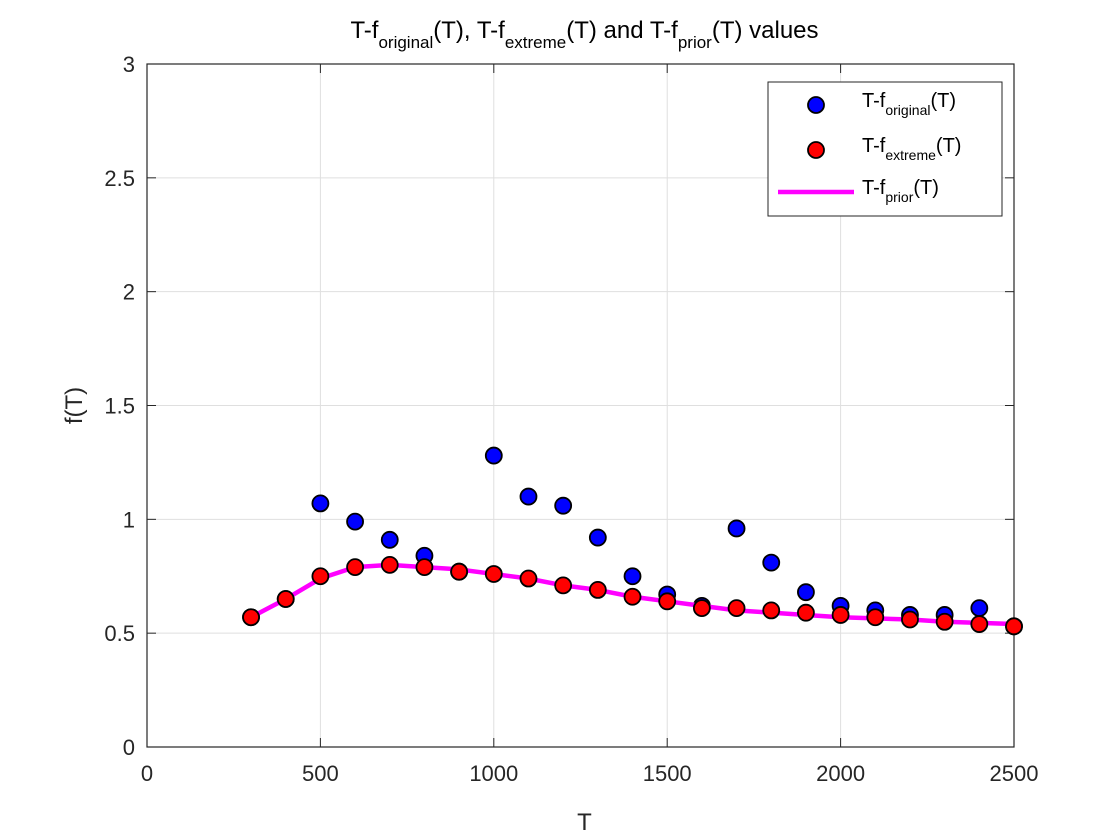 The height and width of the screenshot is (840, 1120). What do you see at coordinates (816, 150) in the screenshot?
I see `legend-marker-extreme` at bounding box center [816, 150].